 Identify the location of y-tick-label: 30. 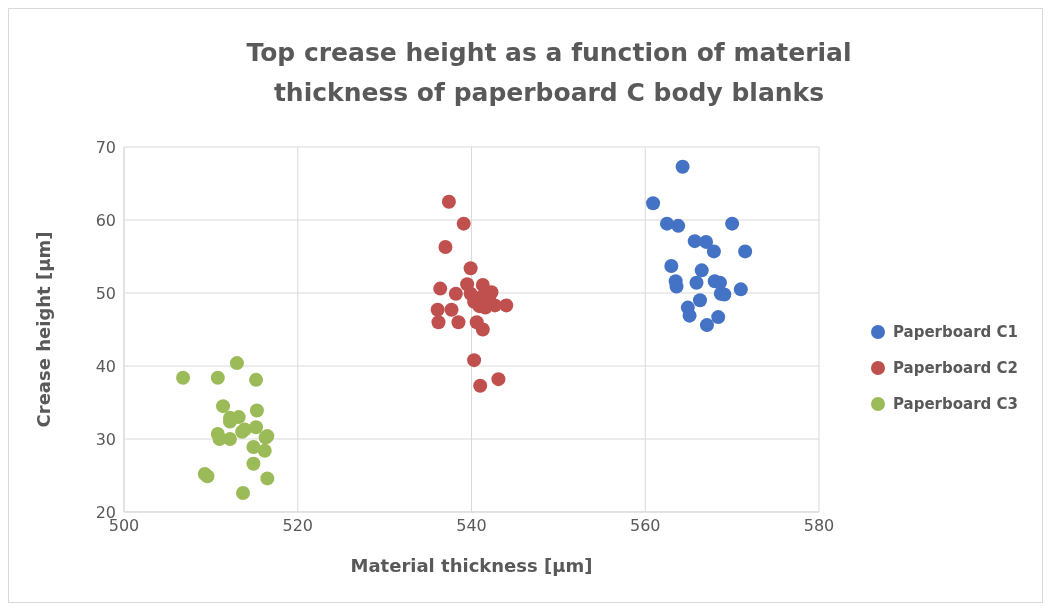
(105, 439).